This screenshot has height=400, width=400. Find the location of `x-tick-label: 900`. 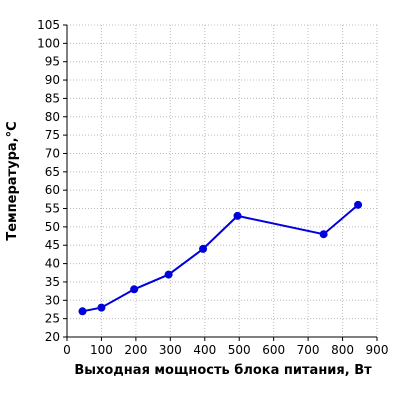

x-tick-label: 900 is located at coordinates (377, 350).